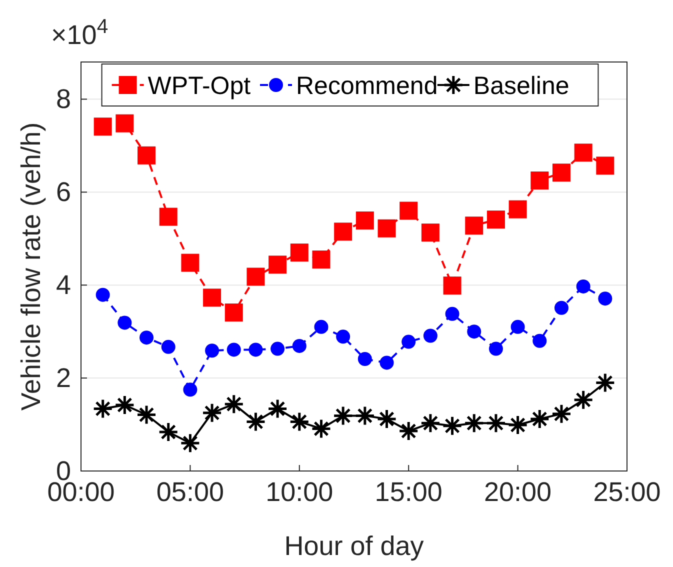 Image resolution: width=673 pixels, height=567 pixels. What do you see at coordinates (627, 492) in the screenshot?
I see `x-tick-label: 25:00` at bounding box center [627, 492].